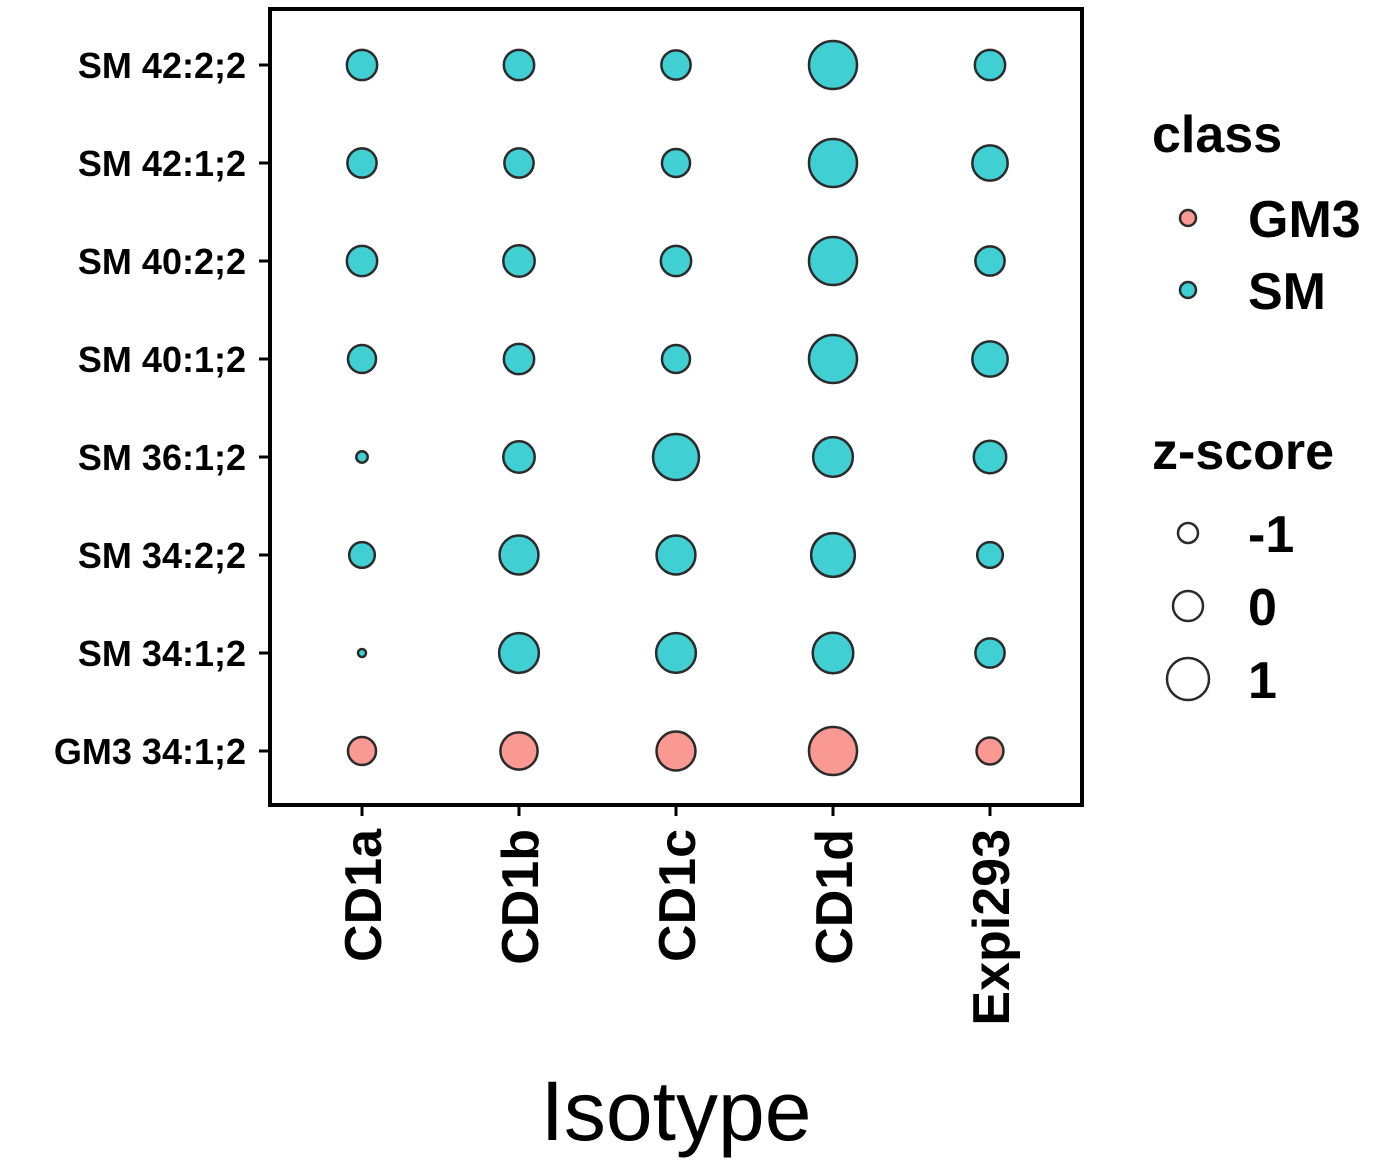 The width and height of the screenshot is (1384, 1168). What do you see at coordinates (1262, 608) in the screenshot?
I see `legend-size-label: 0` at bounding box center [1262, 608].